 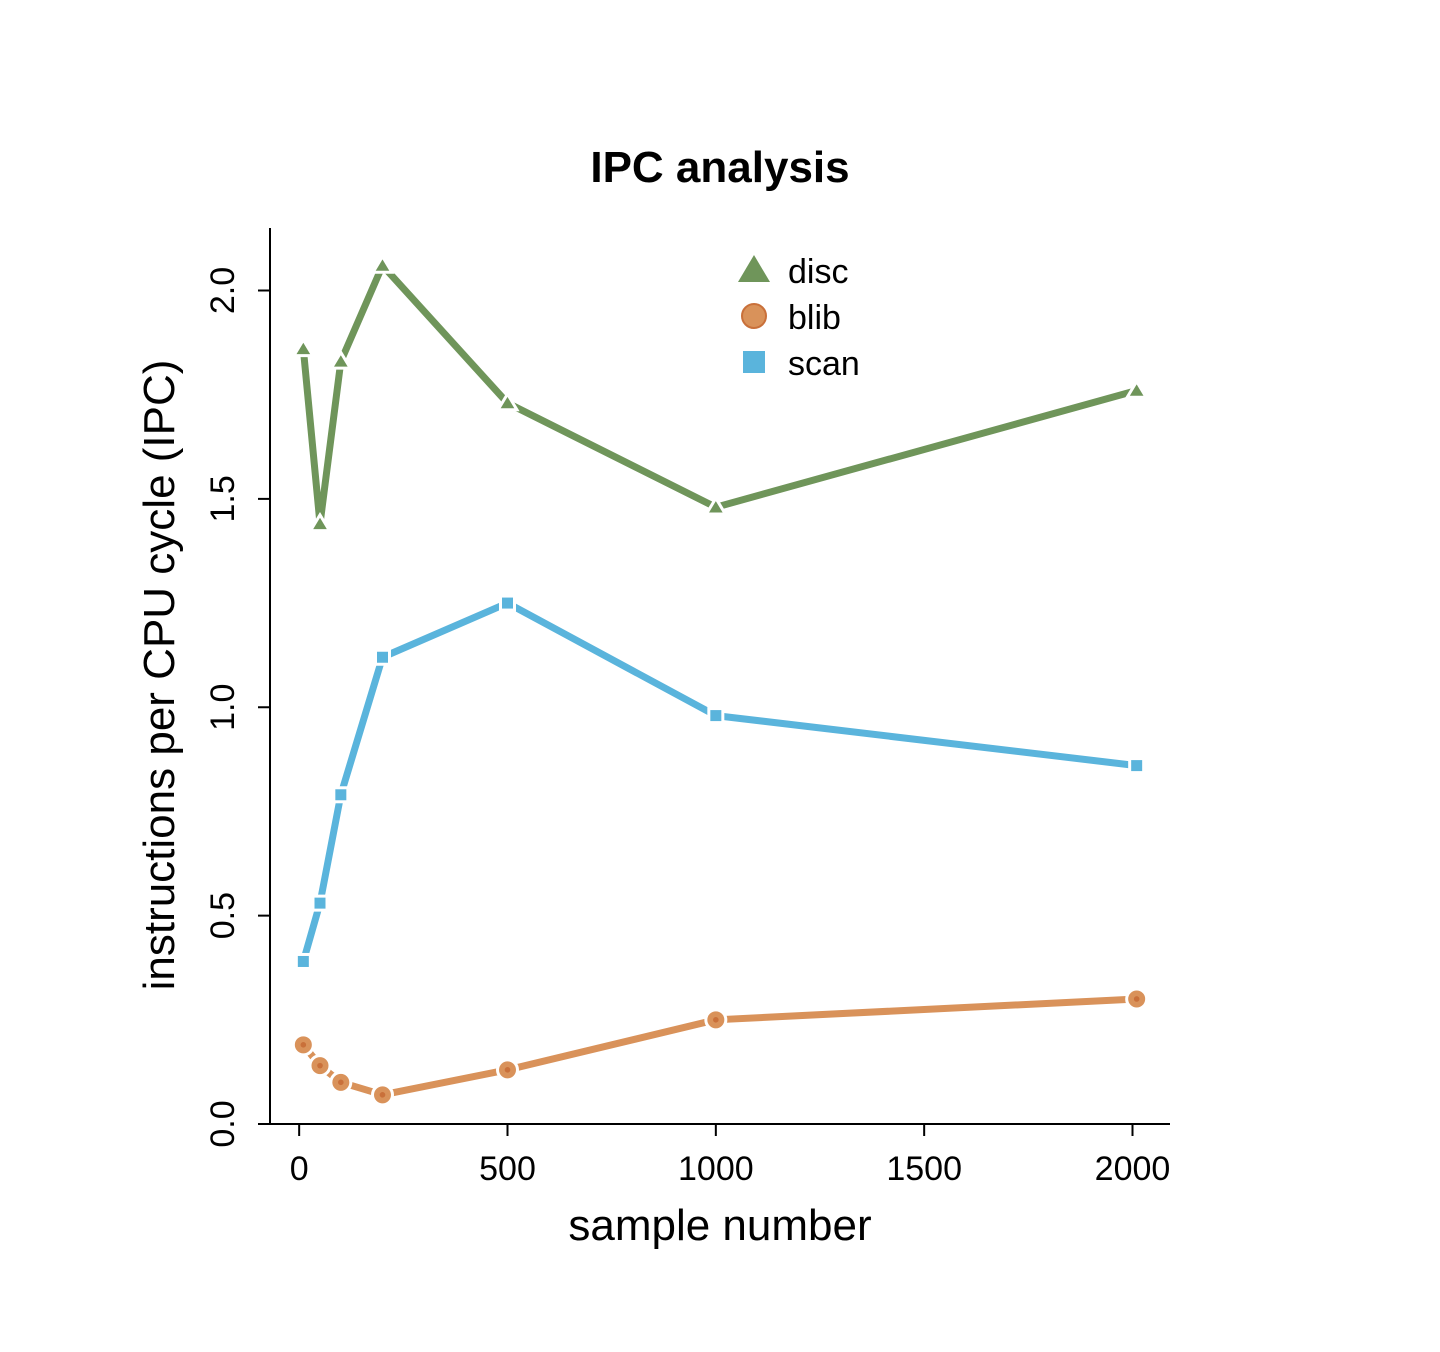 I want to click on x-tick-label: 2000, so click(x=1133, y=1169).